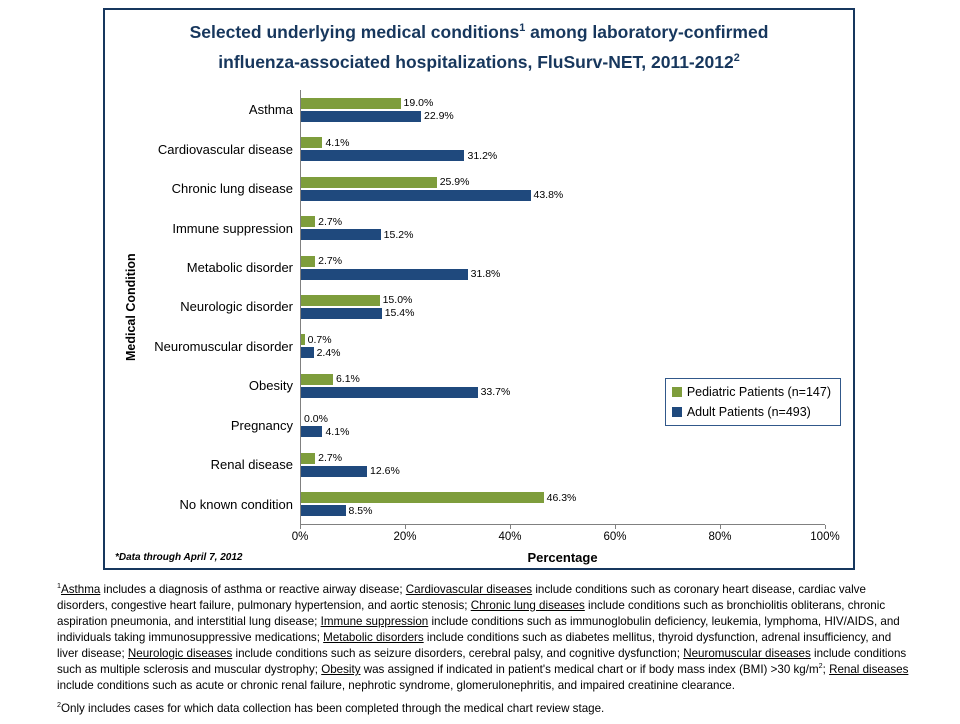 Image resolution: width=960 pixels, height=724 pixels. What do you see at coordinates (615, 537) in the screenshot?
I see `x-tick-label: 60%` at bounding box center [615, 537].